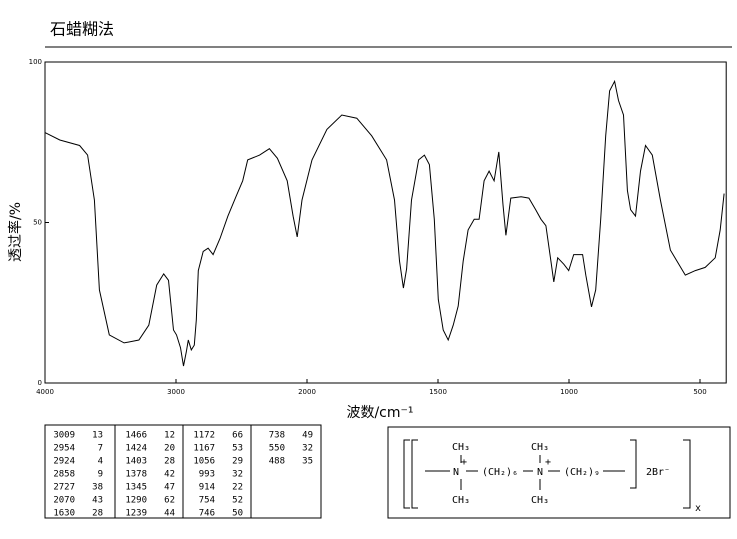 The height and width of the screenshot is (539, 737). What do you see at coordinates (136, 449) in the screenshot?
I see `peak-wavenumber: 1424` at bounding box center [136, 449].